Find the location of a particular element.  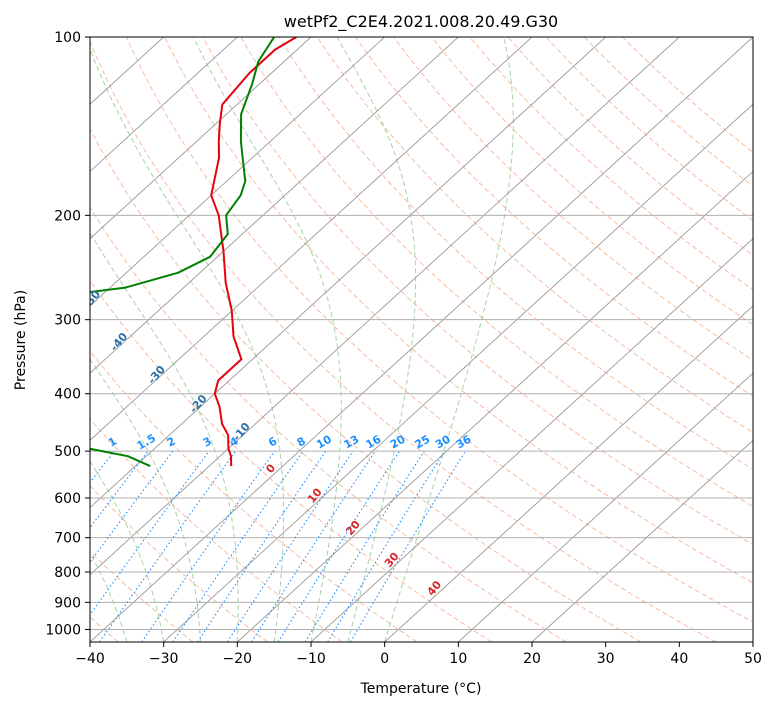

y-tick-label: 600 is located at coordinates (67, 499).